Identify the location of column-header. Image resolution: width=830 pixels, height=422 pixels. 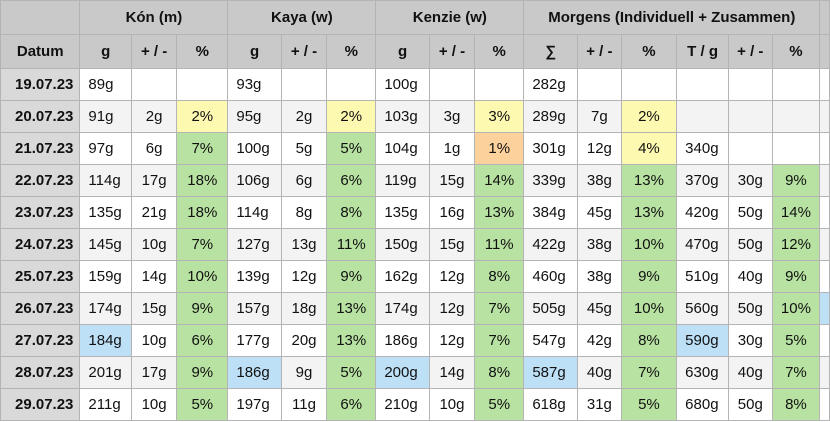
(824, 51).